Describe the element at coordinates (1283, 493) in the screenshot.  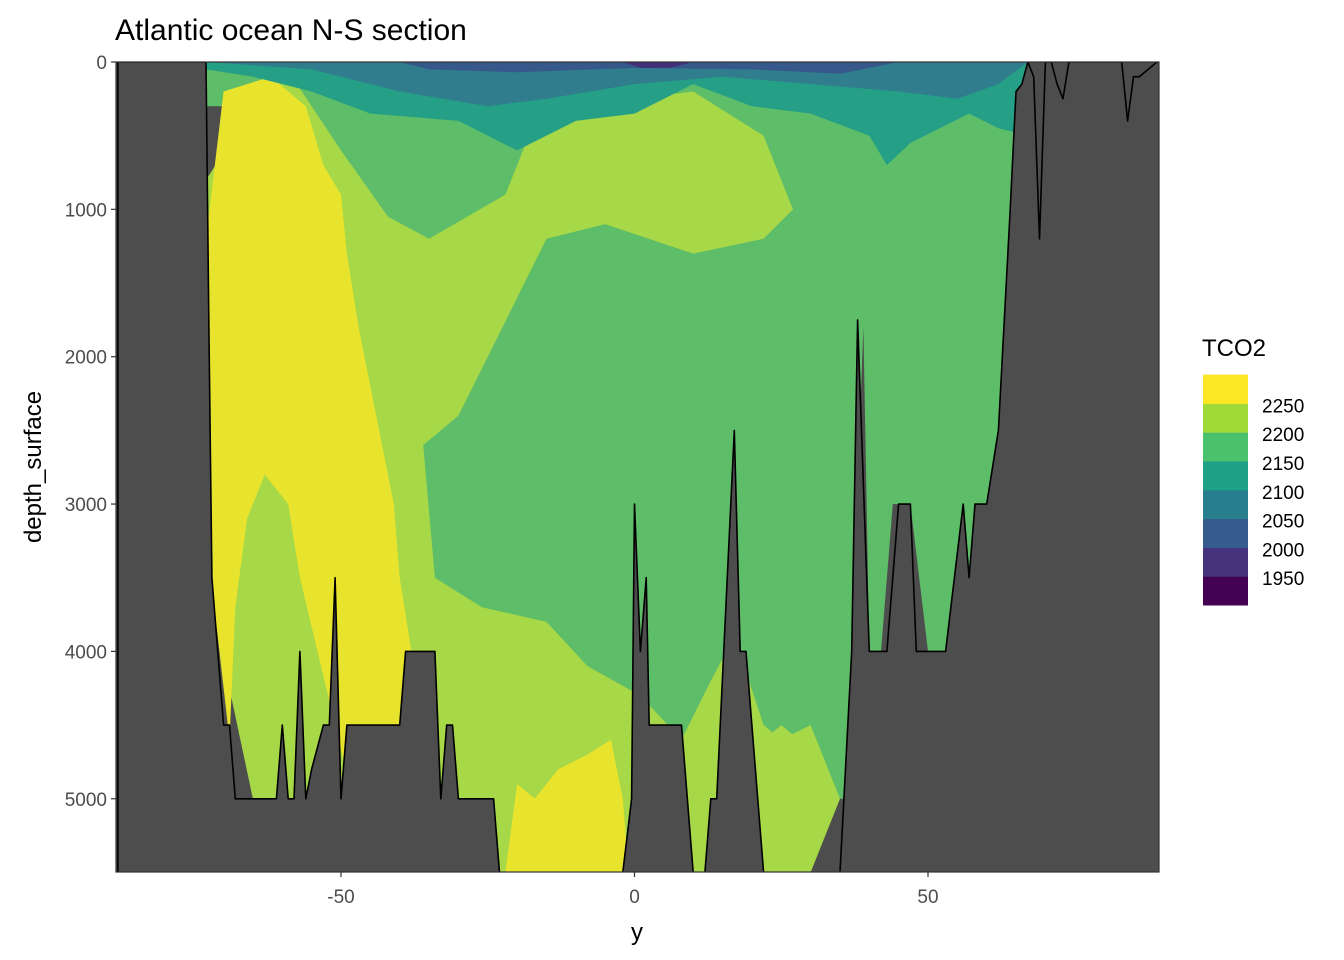
I see `legend-label: 2100` at that location.